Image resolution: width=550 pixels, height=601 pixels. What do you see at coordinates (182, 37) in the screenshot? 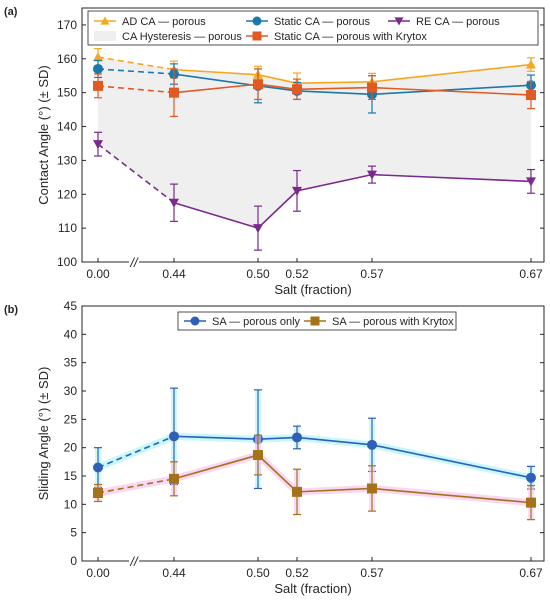
I see `legend-label: CA Hysteresis — porous` at bounding box center [182, 37].